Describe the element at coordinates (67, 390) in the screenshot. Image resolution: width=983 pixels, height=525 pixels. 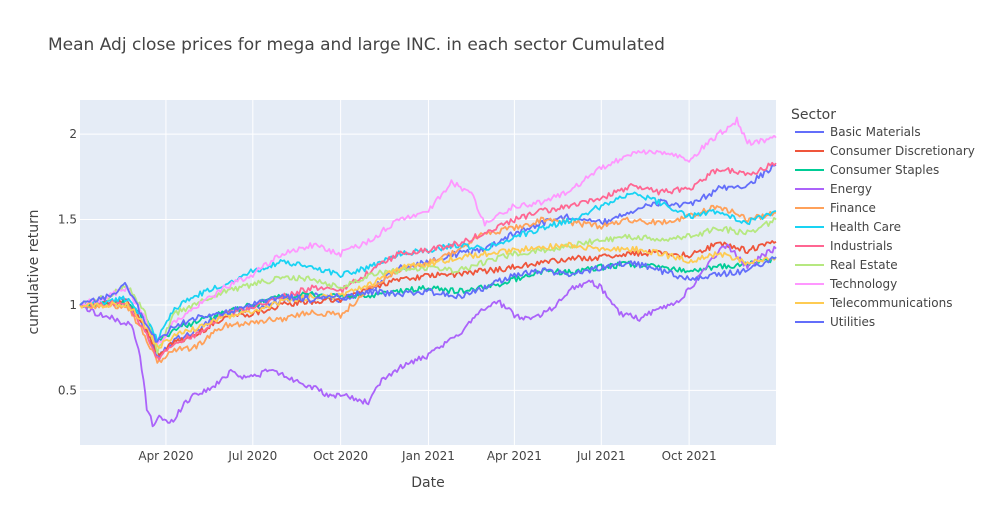
I see `y-tick-label: 0.5` at that location.